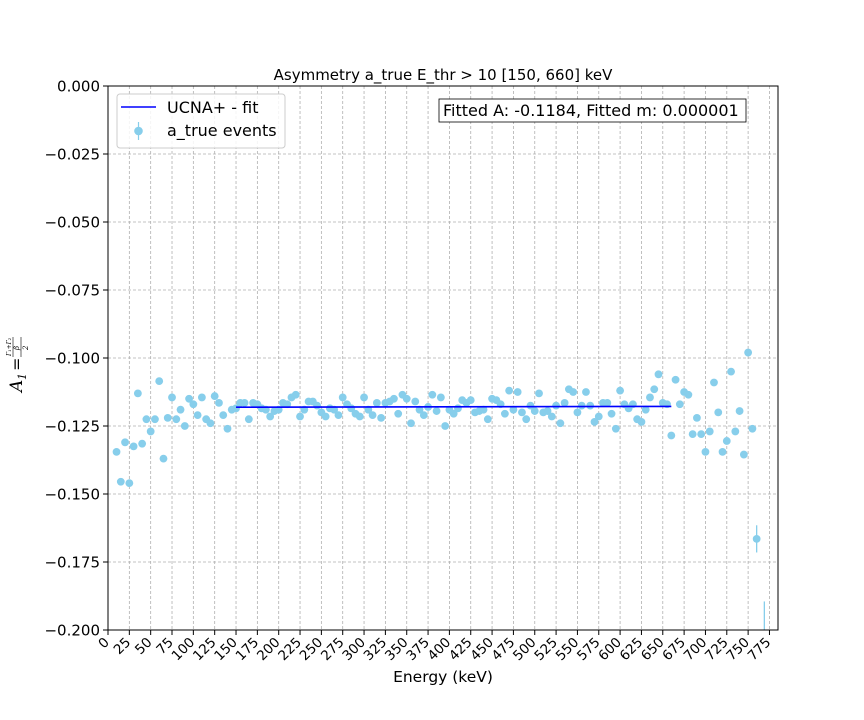 This screenshot has height=720, width=864. Describe the element at coordinates (72, 631) in the screenshot. I see `y-tick-label: −0.200` at that location.